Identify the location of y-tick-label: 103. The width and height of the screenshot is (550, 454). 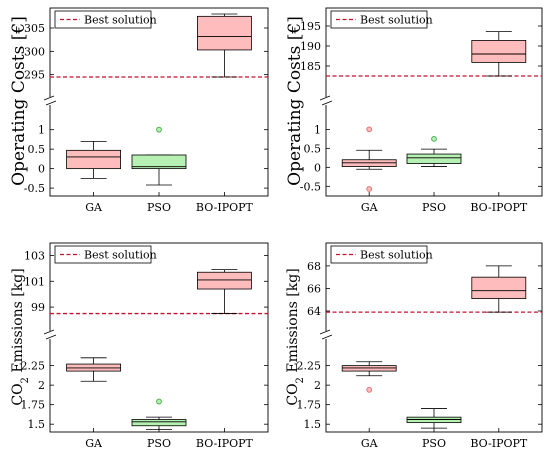
(34, 255).